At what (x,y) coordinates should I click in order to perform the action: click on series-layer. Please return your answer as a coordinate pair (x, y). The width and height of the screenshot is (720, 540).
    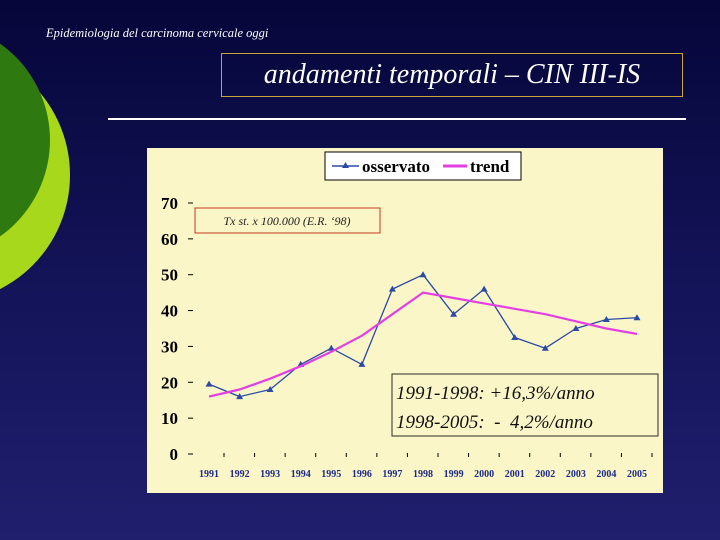
    Looking at the image, I should click on (423, 335).